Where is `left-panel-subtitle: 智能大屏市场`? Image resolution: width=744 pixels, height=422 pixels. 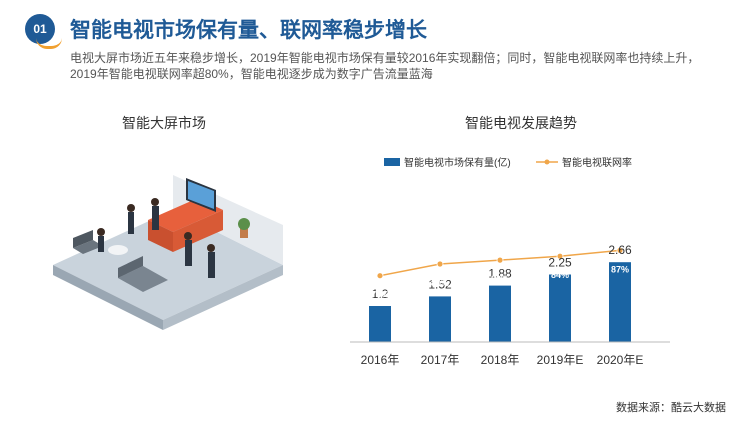
left-panel-subtitle: 智能大屏市场 is located at coordinates (164, 123).